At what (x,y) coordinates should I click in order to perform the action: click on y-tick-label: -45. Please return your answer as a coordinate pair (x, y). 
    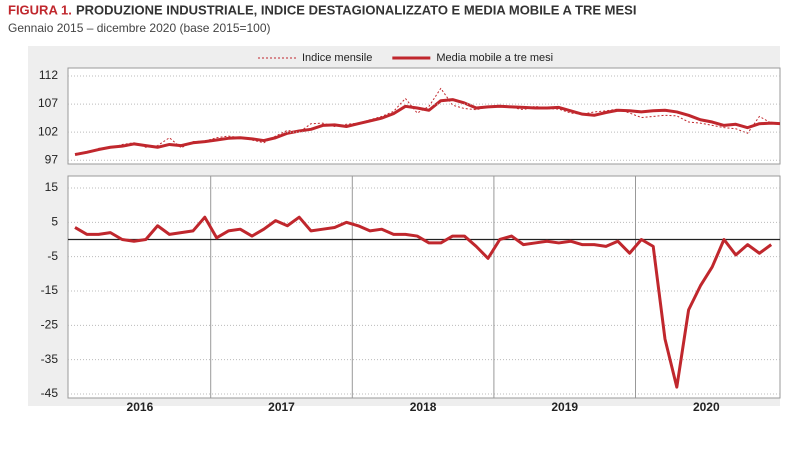
    Looking at the image, I should click on (50, 393).